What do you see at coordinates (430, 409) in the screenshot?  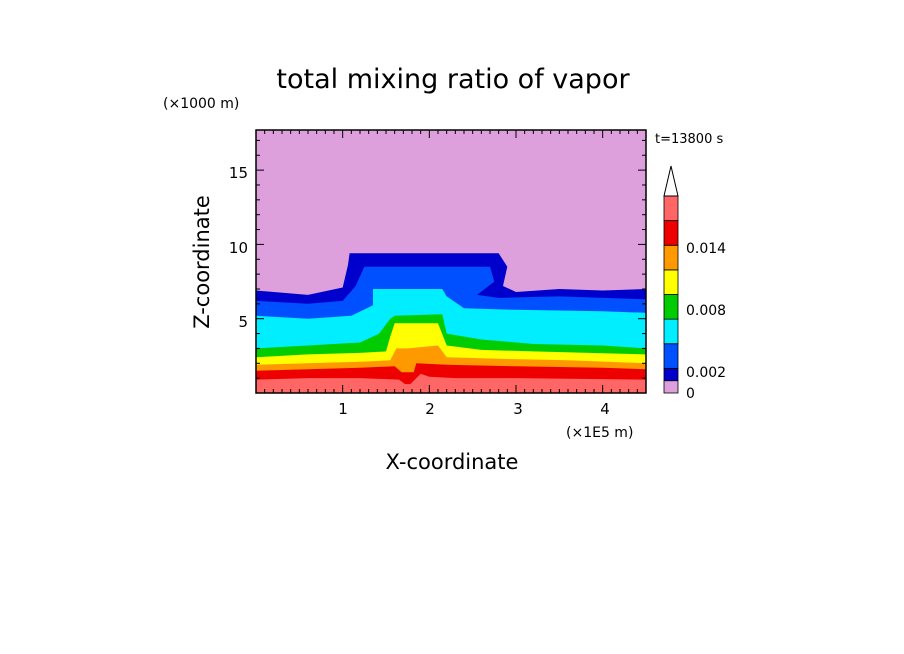 I see `x-tick-label-2: 2` at bounding box center [430, 409].